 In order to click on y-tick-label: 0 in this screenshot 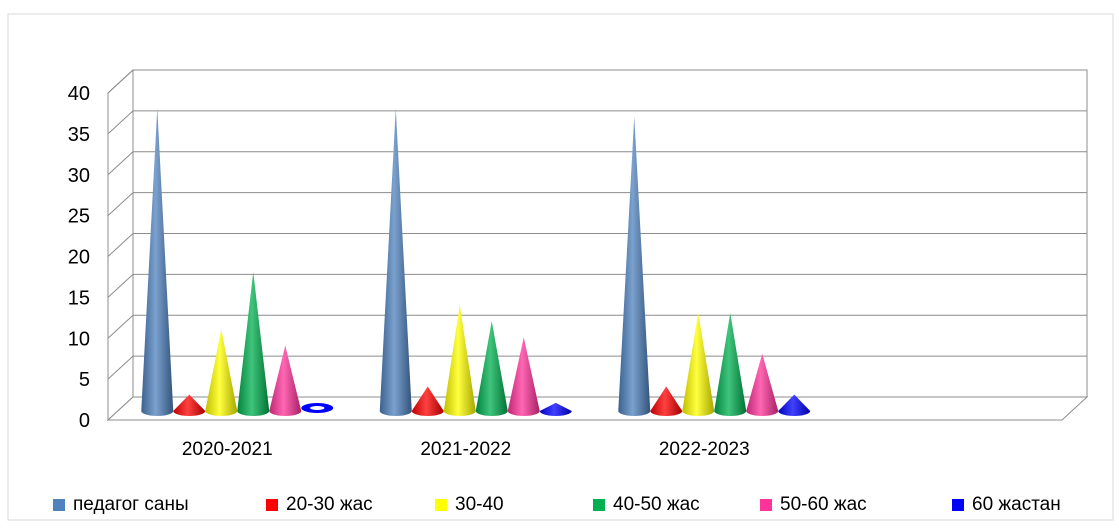, I will do `click(84, 421)`.